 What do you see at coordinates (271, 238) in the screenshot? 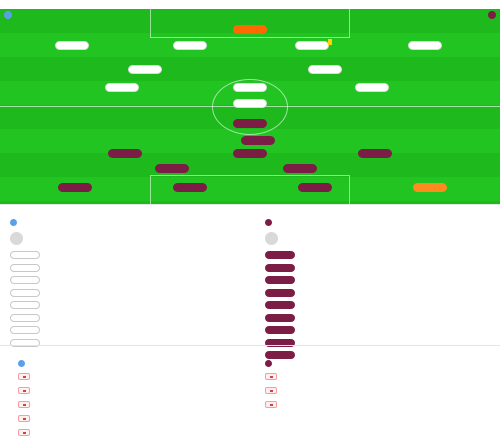
I see `coach-avatar` at bounding box center [271, 238].